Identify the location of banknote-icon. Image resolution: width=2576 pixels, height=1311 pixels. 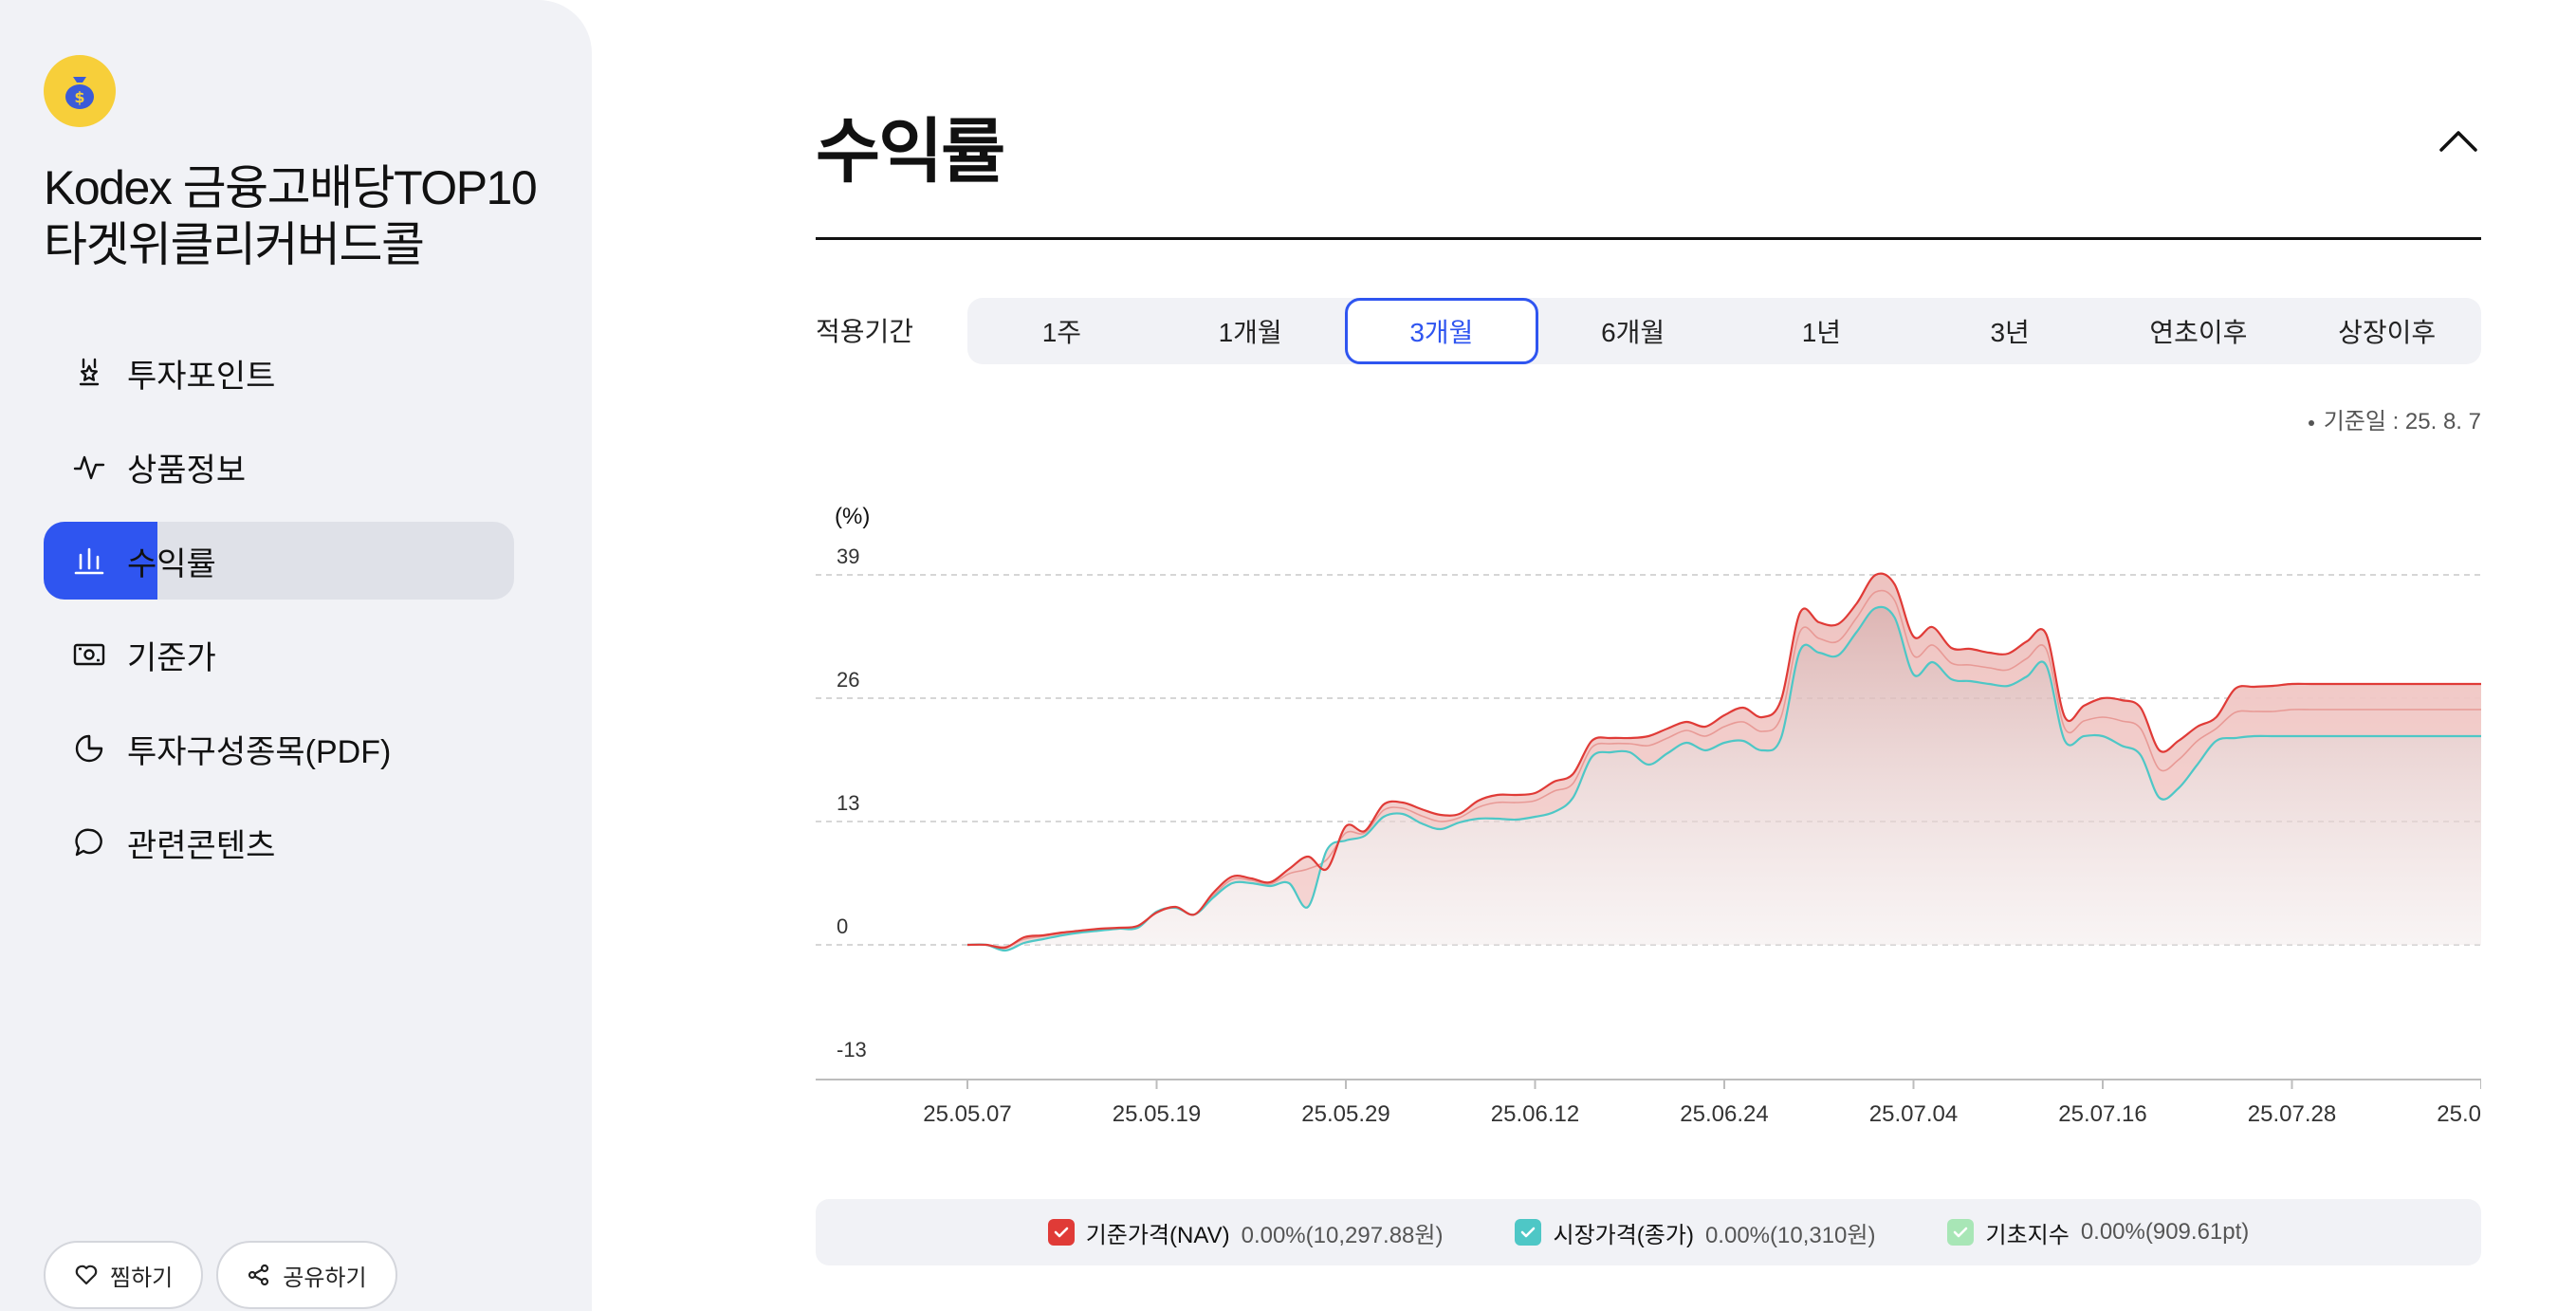
(89, 654).